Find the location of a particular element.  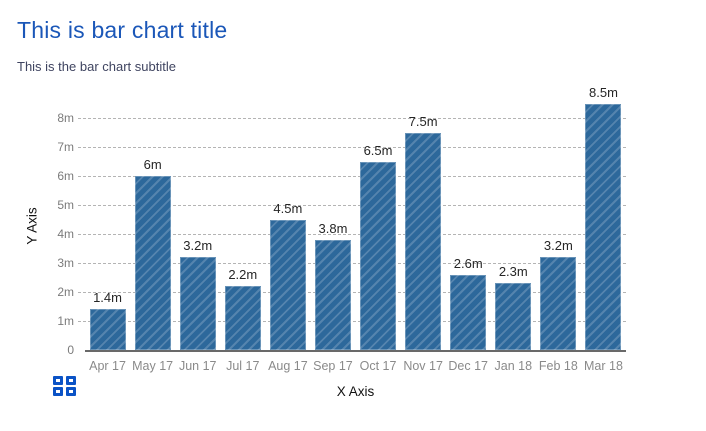

y-tick-label: 5m is located at coordinates (65, 205).